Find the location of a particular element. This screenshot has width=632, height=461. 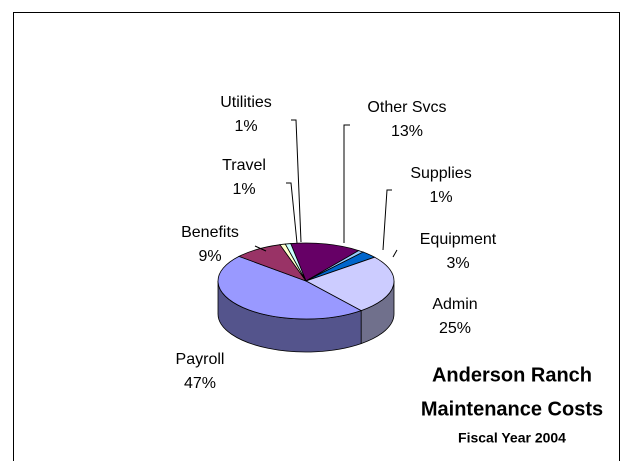

value-label: 9% is located at coordinates (209, 256).